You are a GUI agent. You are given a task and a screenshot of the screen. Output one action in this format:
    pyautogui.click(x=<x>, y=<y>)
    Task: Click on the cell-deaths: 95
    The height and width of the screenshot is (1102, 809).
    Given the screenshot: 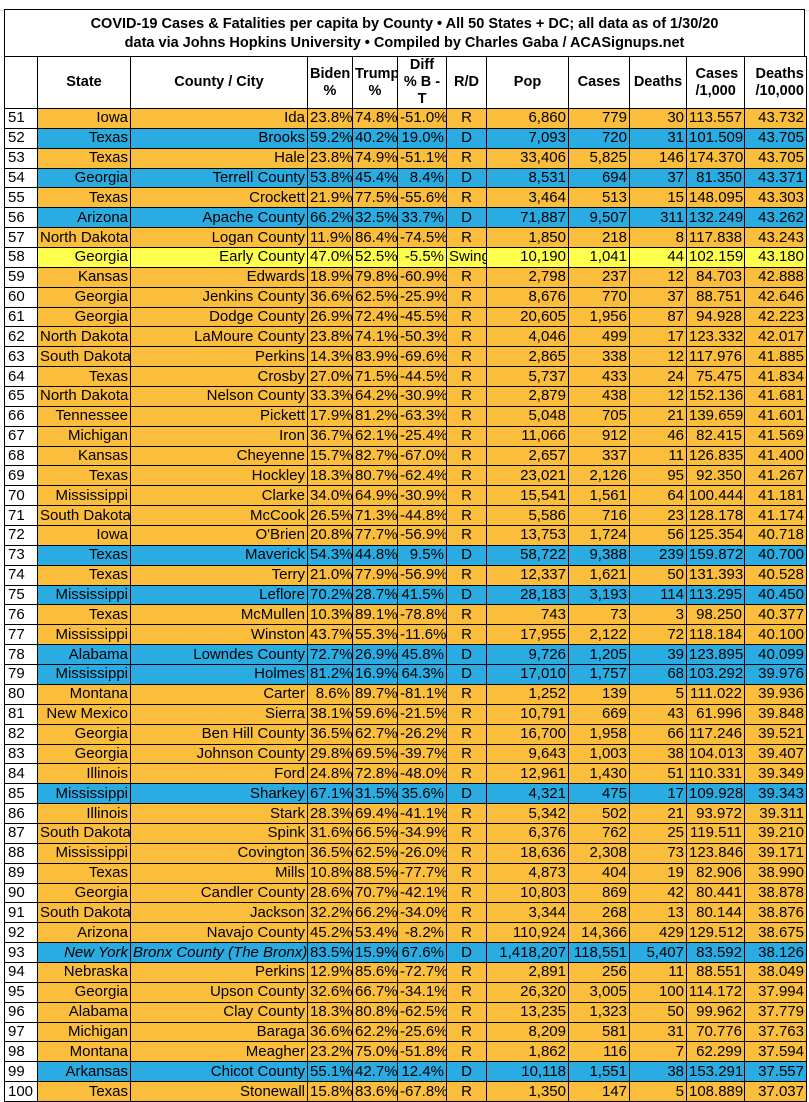 What is the action you would take?
    pyautogui.click(x=658, y=476)
    